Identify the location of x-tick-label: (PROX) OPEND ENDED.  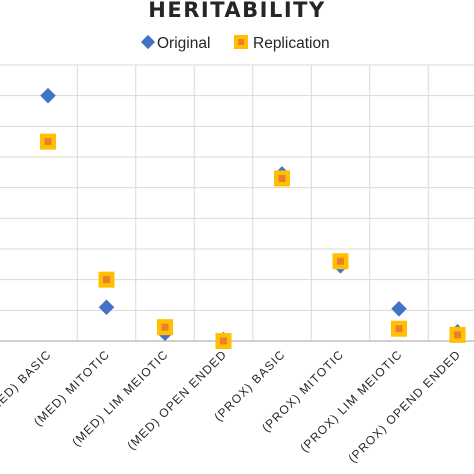
(404, 406).